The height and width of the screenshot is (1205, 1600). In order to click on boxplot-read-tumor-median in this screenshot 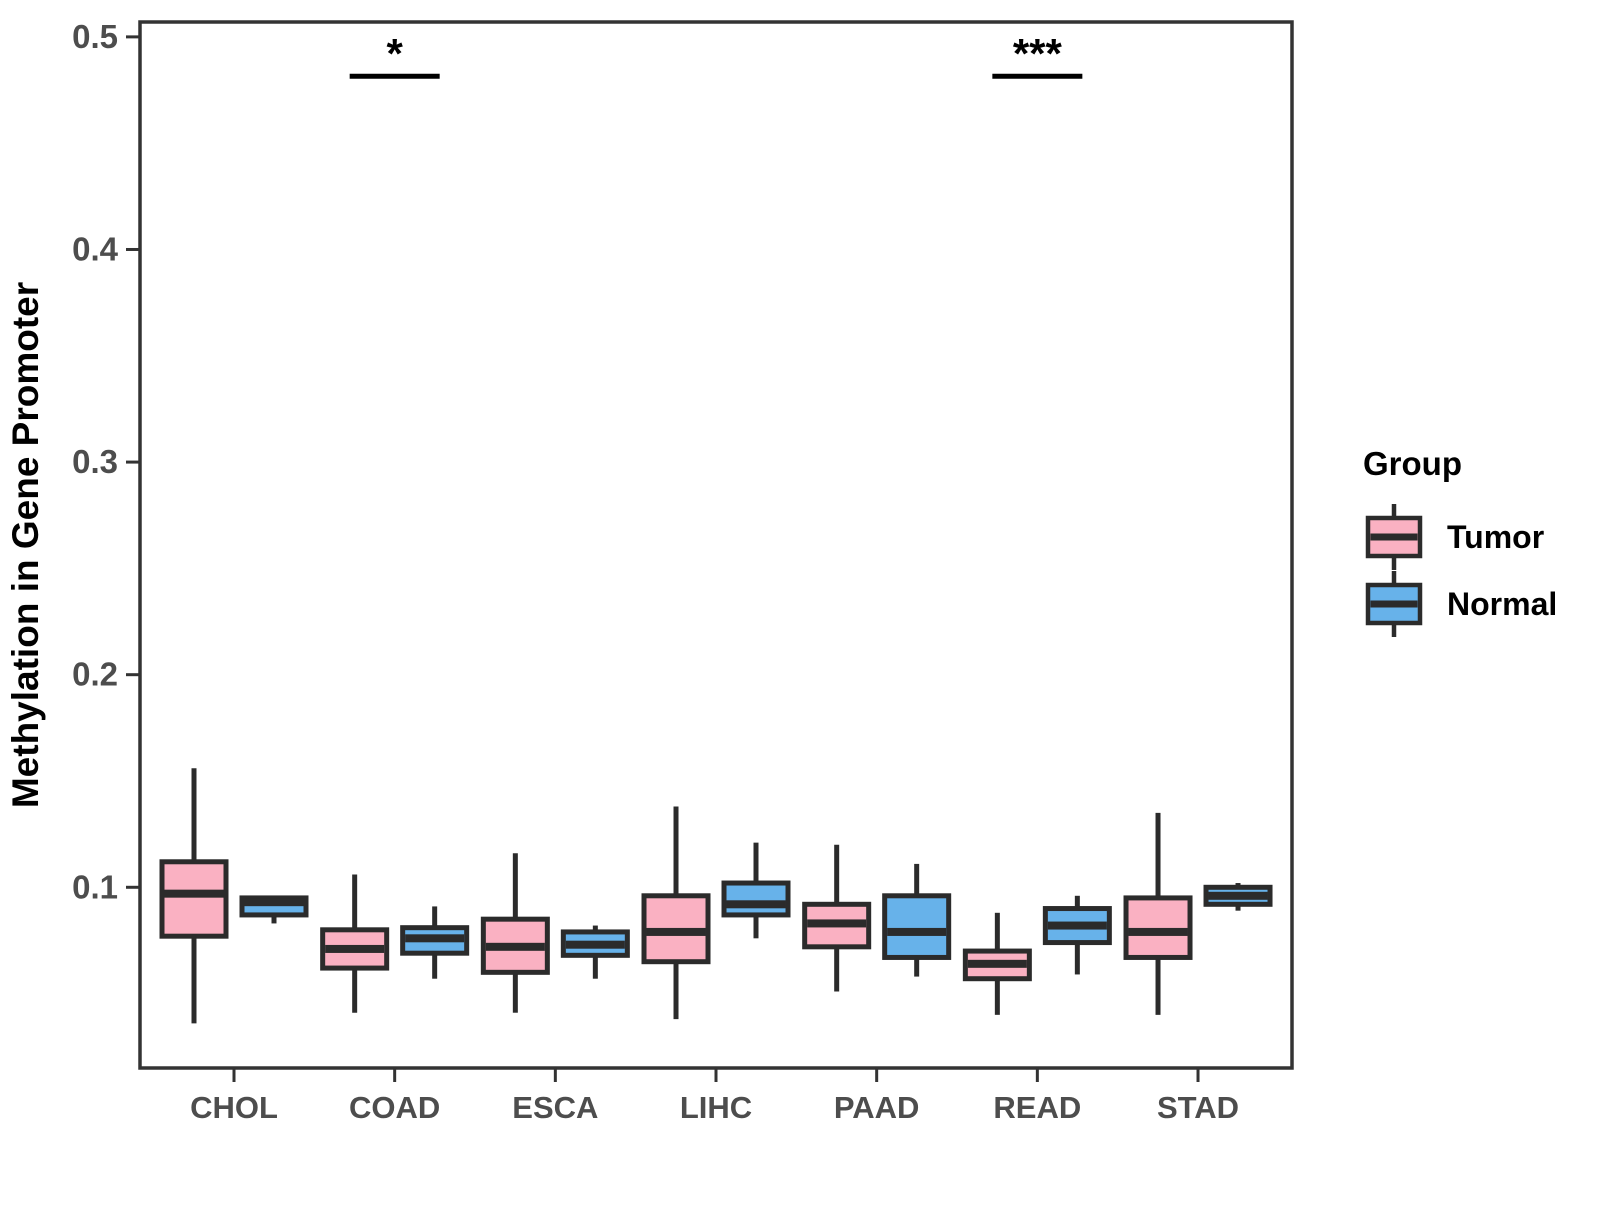, I will do `click(997, 963)`.